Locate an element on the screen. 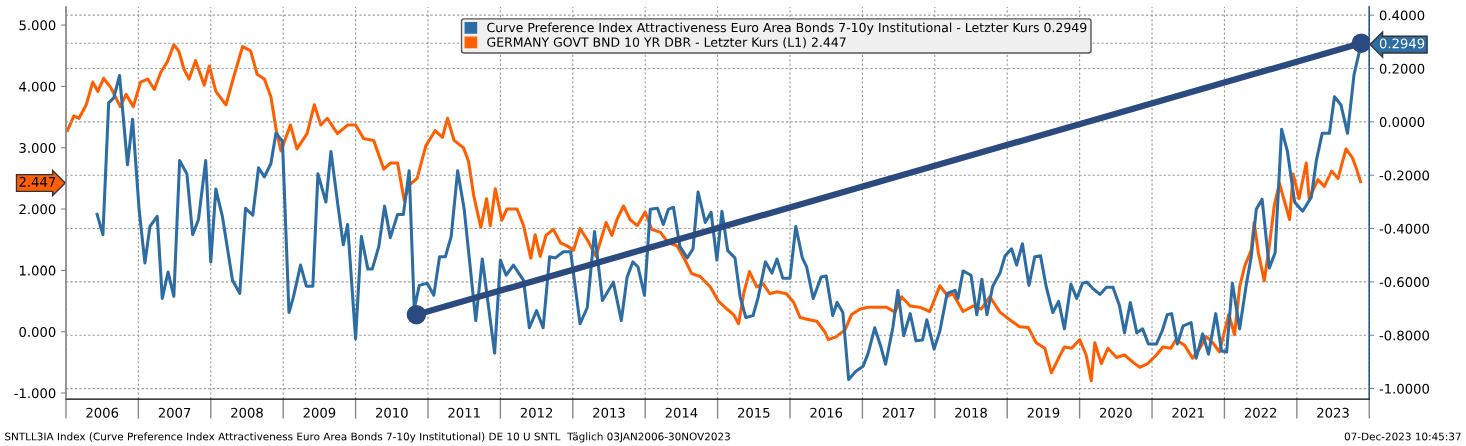 This screenshot has width=1466, height=446. text: SNTLL3IA Index (Curve Preference Index Attractiveness Euro Area Bonds 7-10y Institutional) DE 10 U SNTL Täglich 03JAN2006-30NOV2023 is located at coordinates (367, 437).